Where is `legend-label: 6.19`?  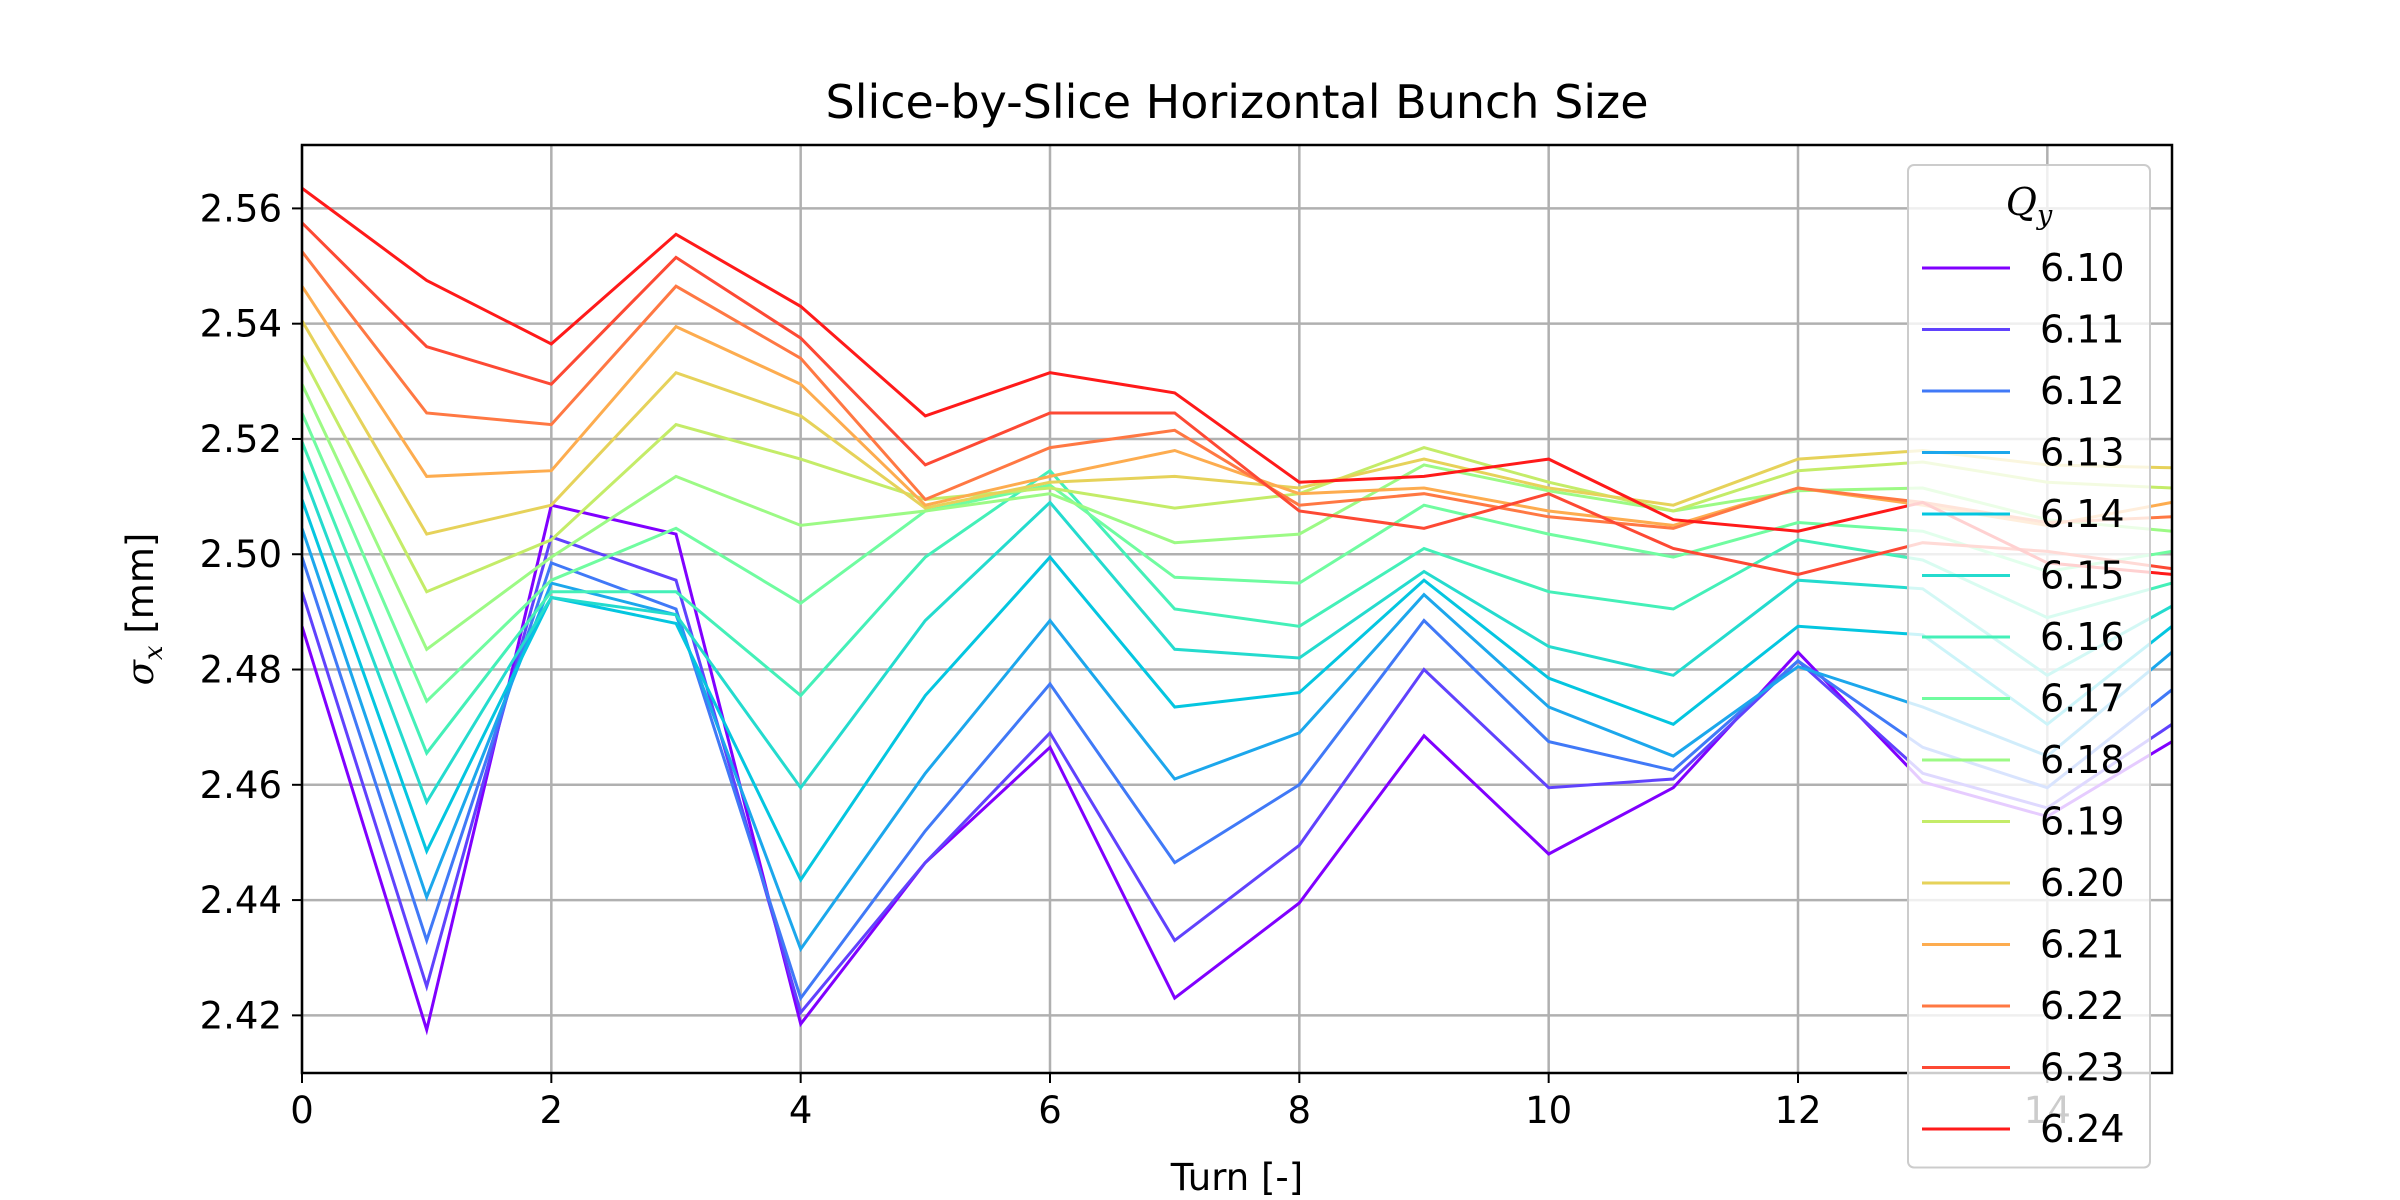 legend-label: 6.19 is located at coordinates (2082, 822).